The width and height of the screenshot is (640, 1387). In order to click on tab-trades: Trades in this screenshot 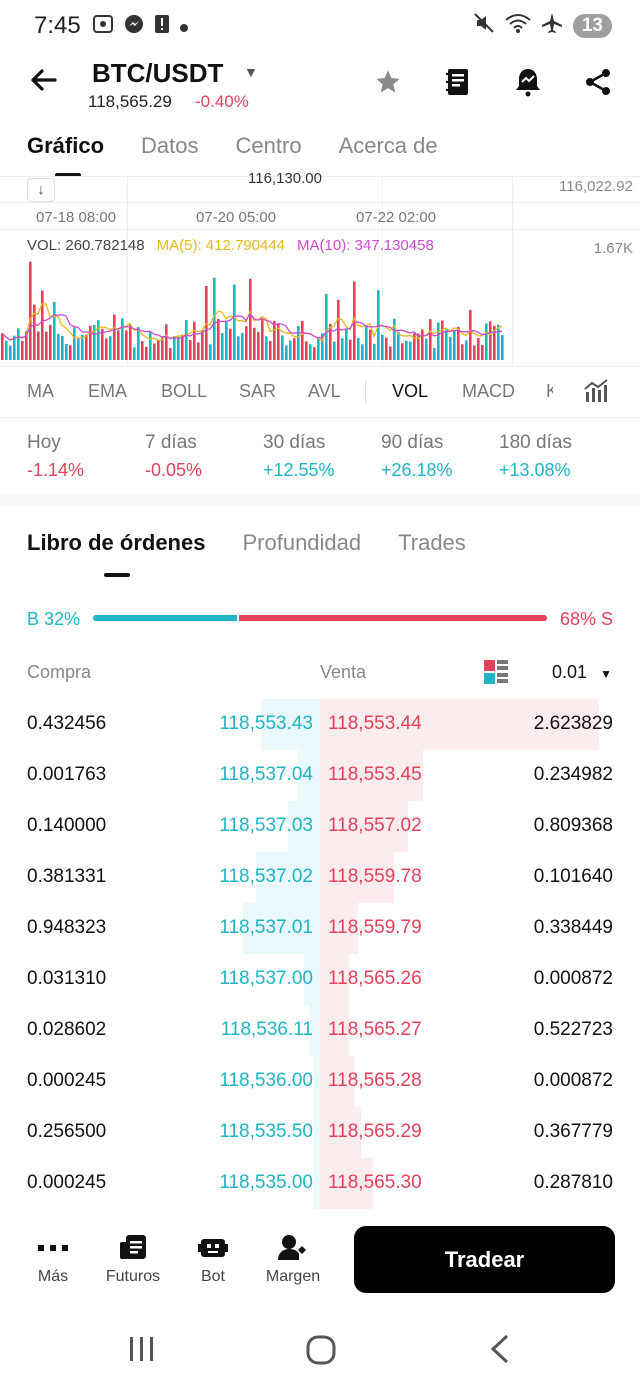, I will do `click(432, 542)`.